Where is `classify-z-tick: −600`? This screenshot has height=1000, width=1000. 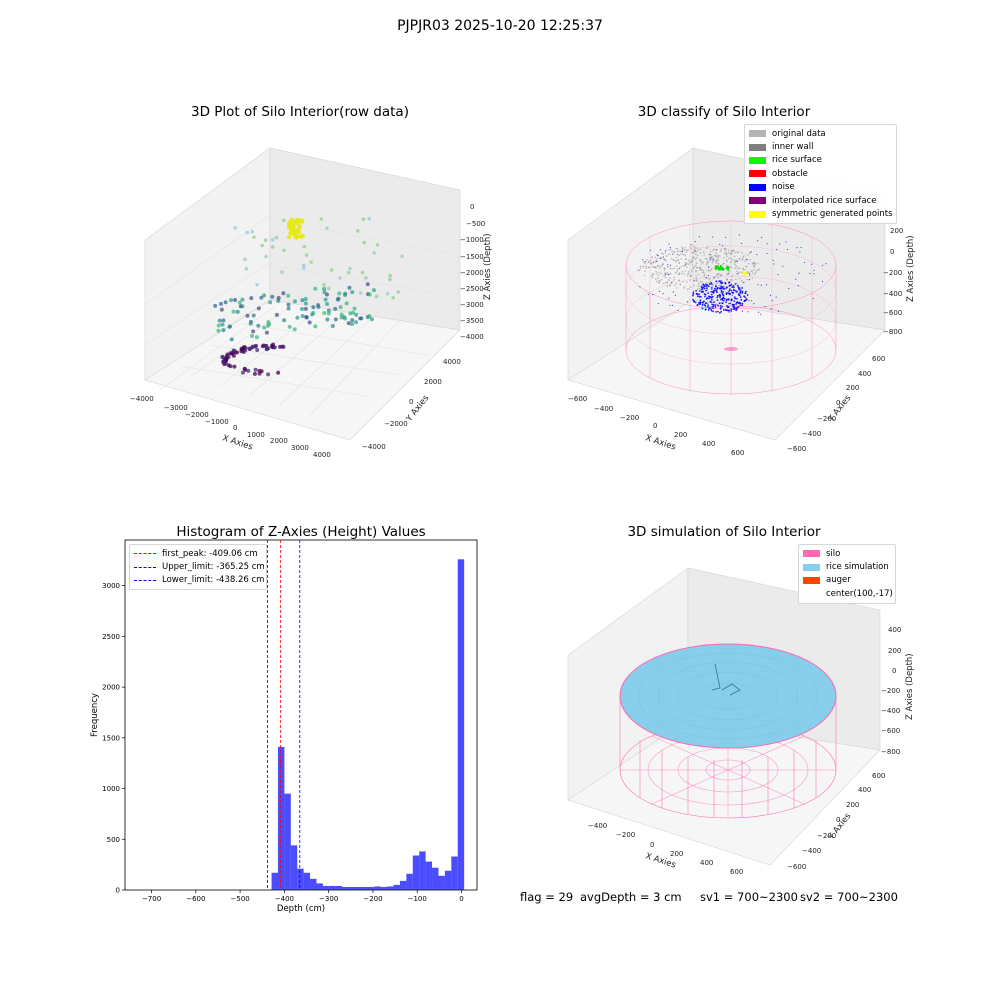 classify-z-tick: −600 is located at coordinates (892, 313).